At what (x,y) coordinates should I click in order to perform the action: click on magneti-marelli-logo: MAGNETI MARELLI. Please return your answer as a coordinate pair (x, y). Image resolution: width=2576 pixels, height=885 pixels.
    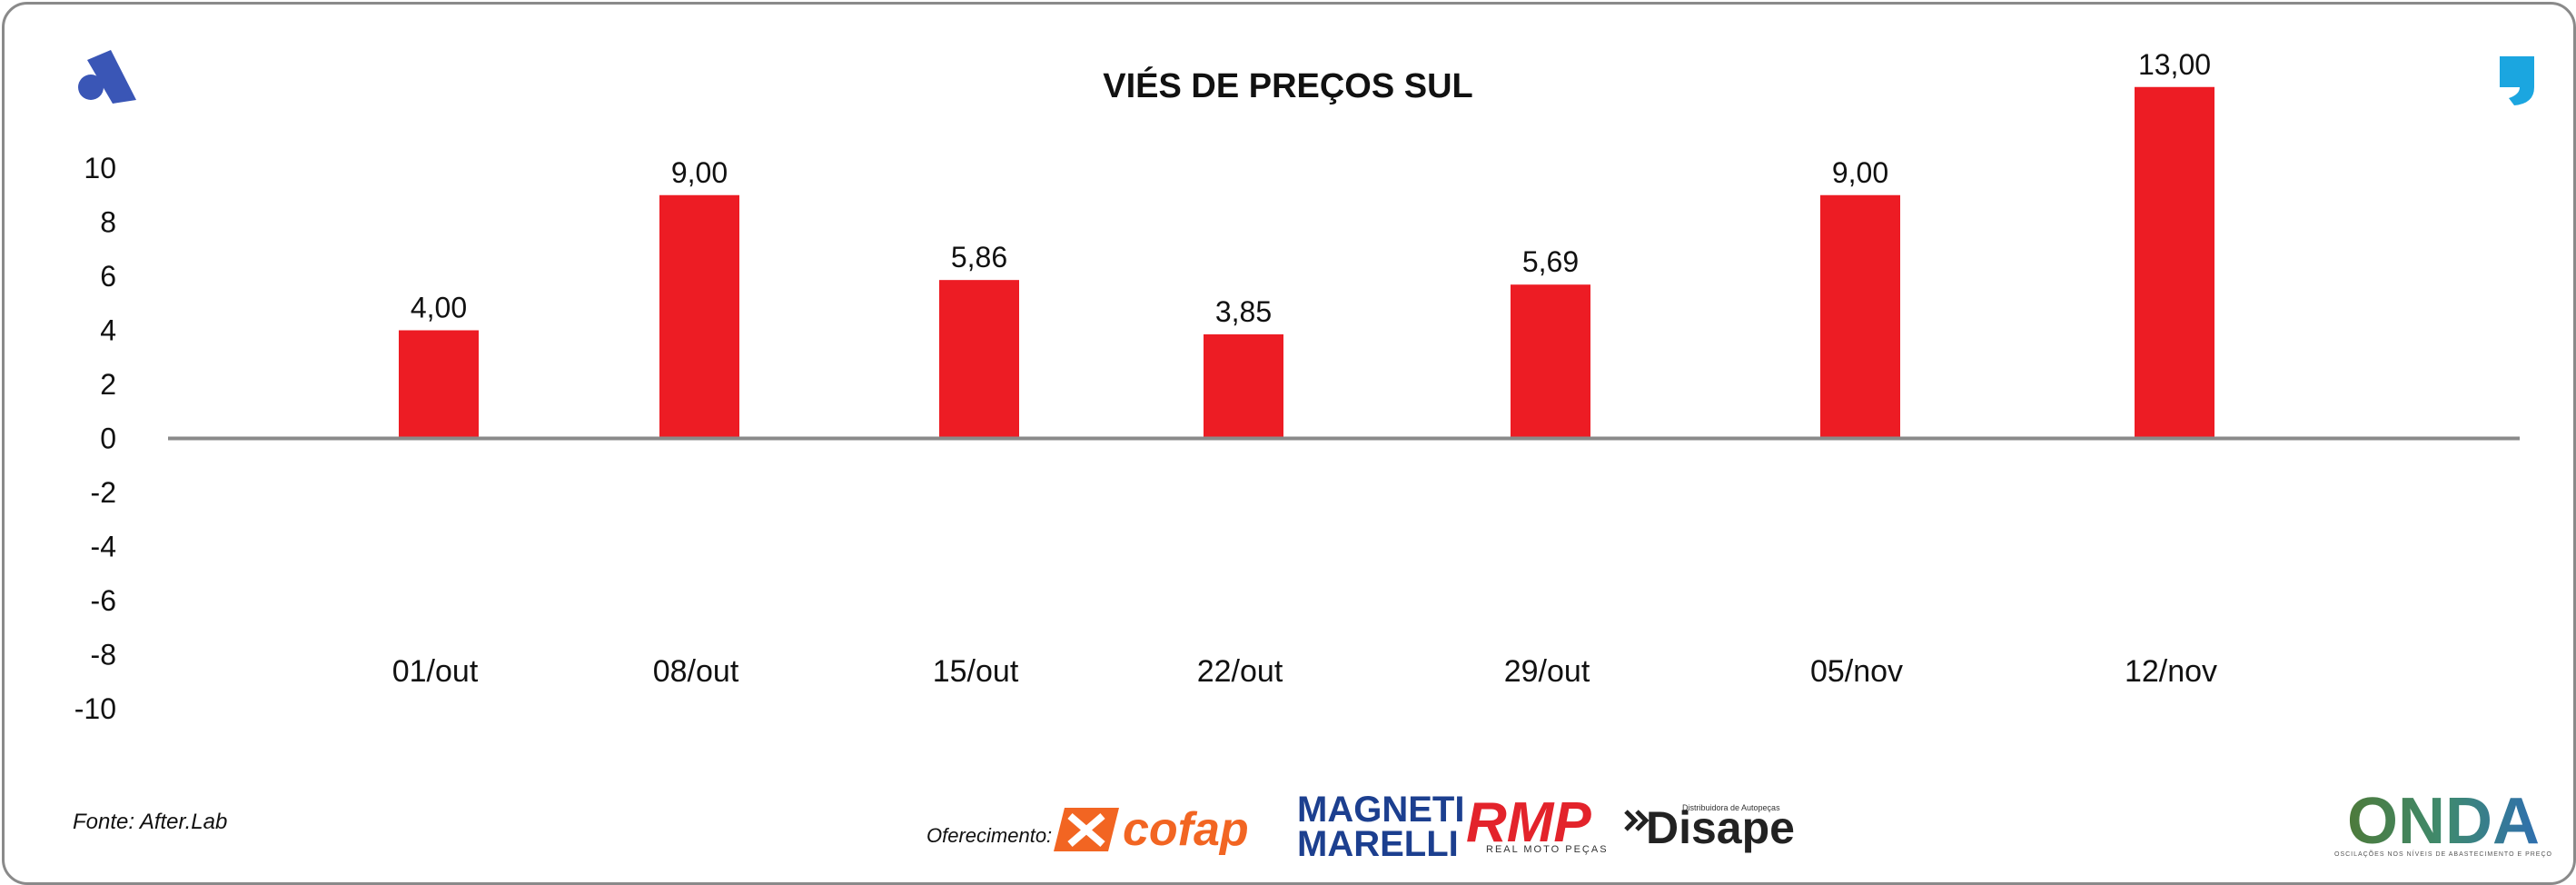
    Looking at the image, I should click on (1380, 827).